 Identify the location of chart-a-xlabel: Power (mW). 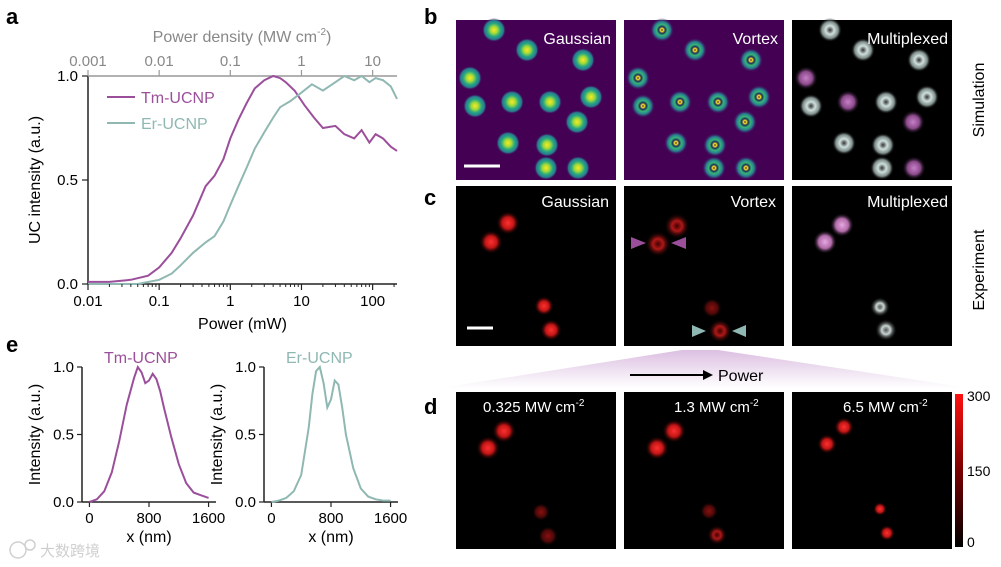
(242, 324).